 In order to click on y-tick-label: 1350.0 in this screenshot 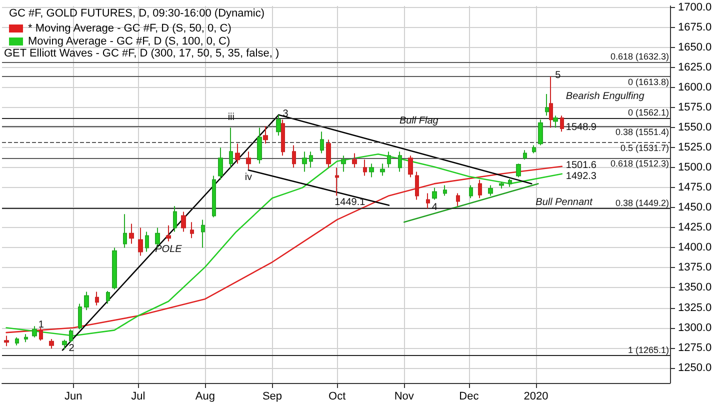, I will do `click(695, 288)`.